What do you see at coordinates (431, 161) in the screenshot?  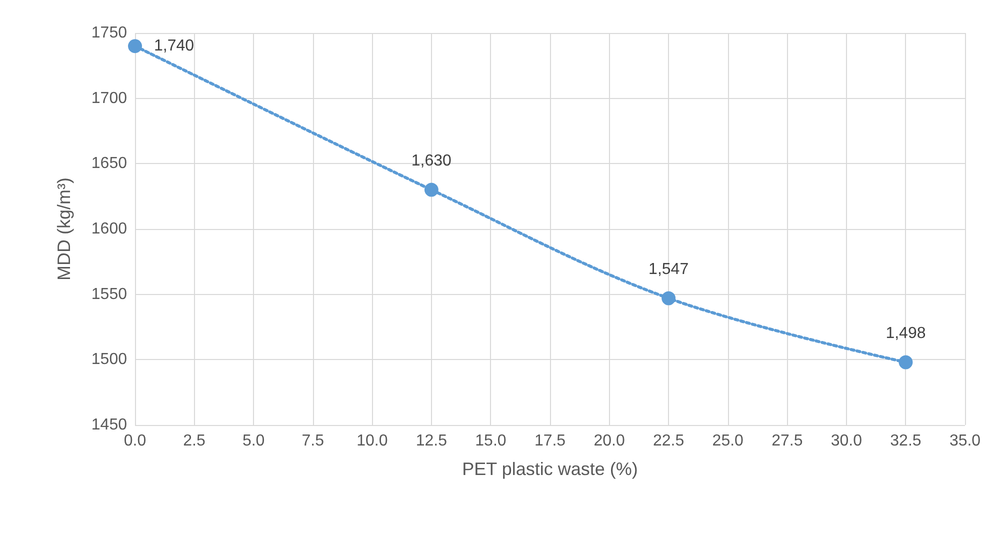 I see `data-label: 1,630` at bounding box center [431, 161].